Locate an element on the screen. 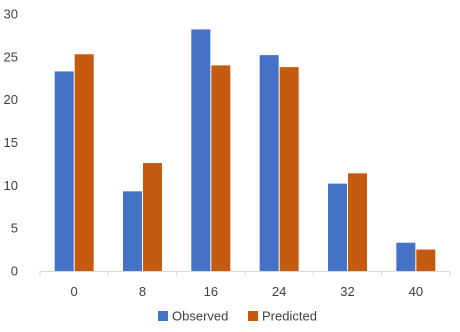 Image resolution: width=460 pixels, height=332 pixels. y-tick-label: 15 is located at coordinates (11, 142).